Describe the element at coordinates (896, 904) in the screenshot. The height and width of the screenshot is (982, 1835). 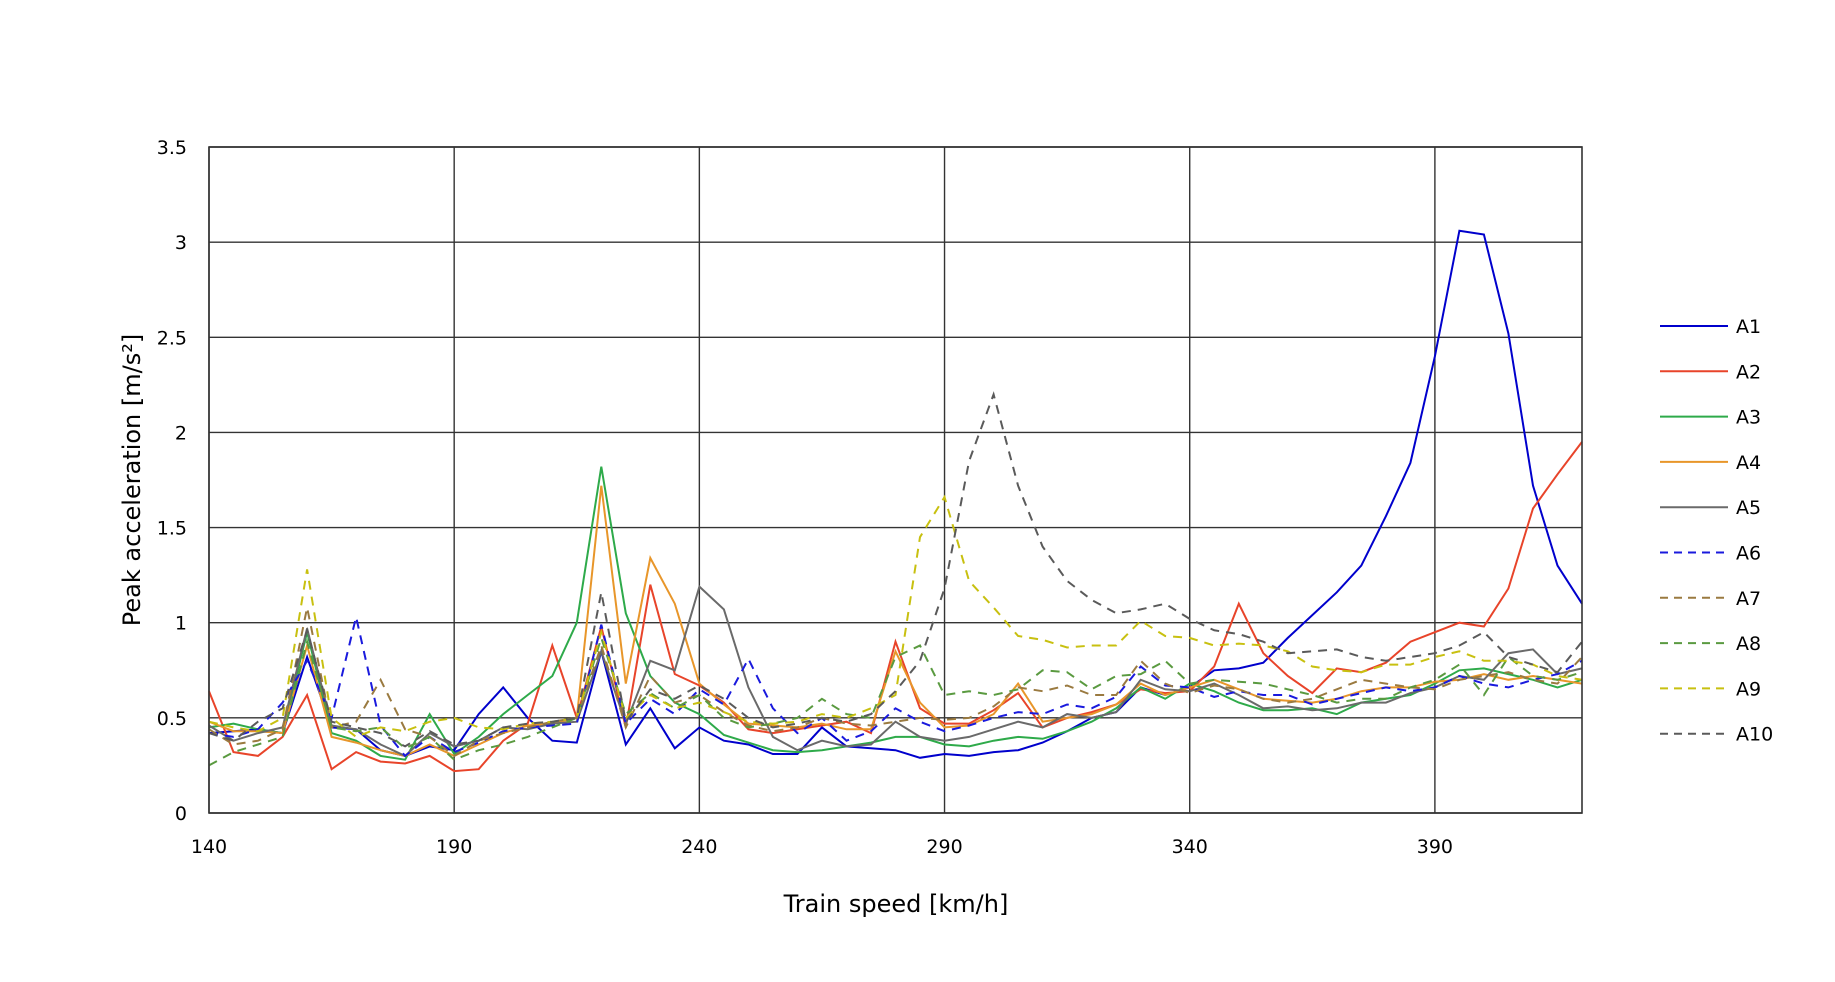
I see `x-axis-title: Train speed [km/h]` at that location.